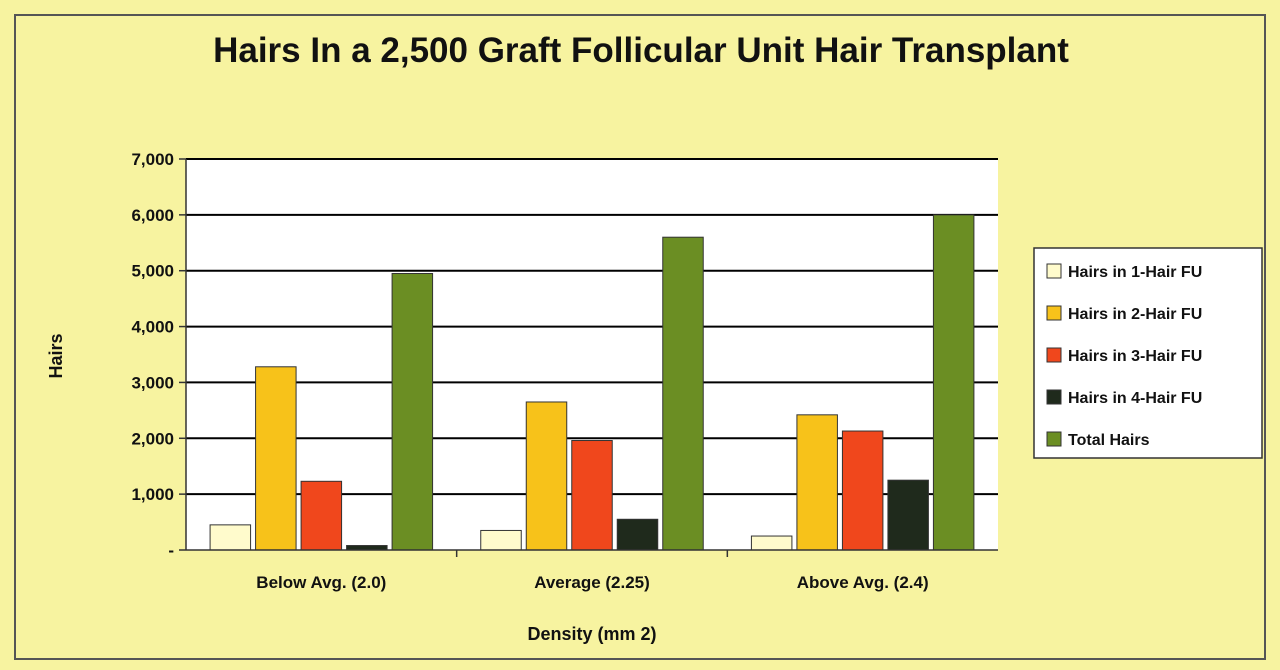 This screenshot has height=670, width=1280. I want to click on x-tick-label: Average (2.25), so click(592, 582).